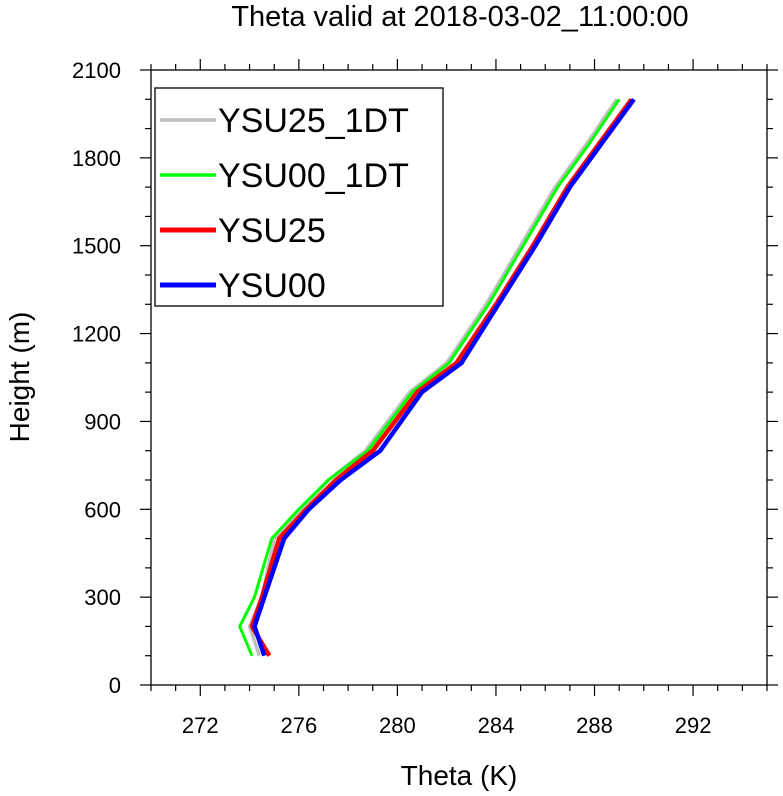 Image resolution: width=783 pixels, height=796 pixels. Describe the element at coordinates (313, 121) in the screenshot. I see `legend-label: YSU25_1DT` at that location.